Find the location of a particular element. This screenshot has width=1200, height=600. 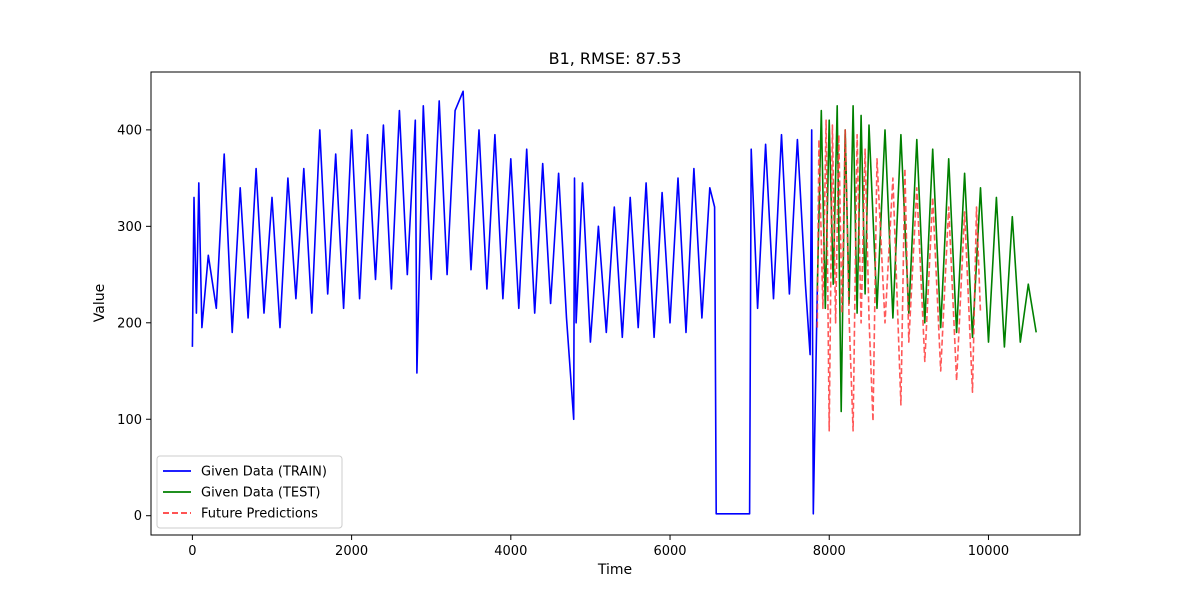

x-tick-label: 8000 is located at coordinates (829, 551).